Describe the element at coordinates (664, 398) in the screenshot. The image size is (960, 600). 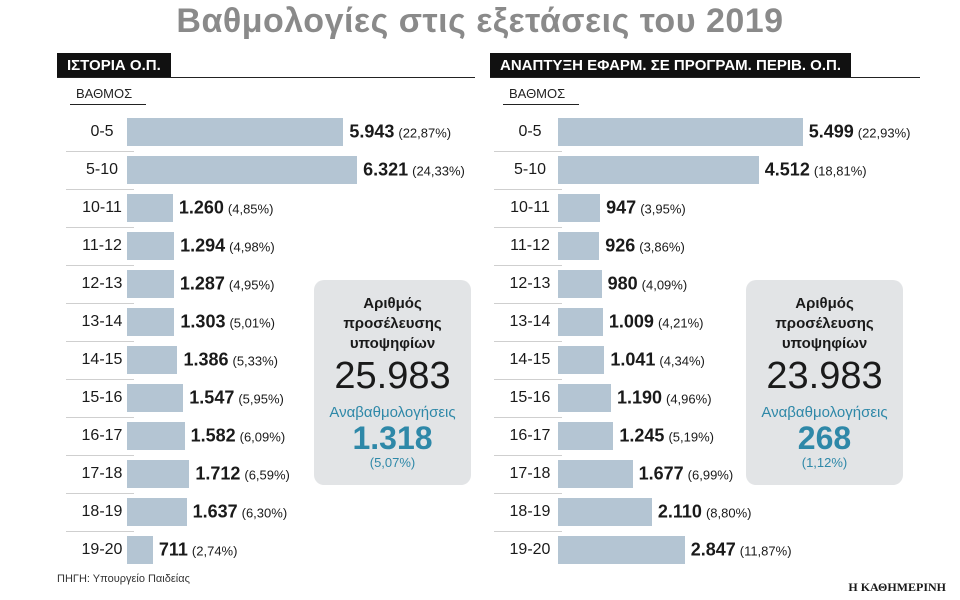
I see `value-label: 1.190 (4,96%)` at that location.